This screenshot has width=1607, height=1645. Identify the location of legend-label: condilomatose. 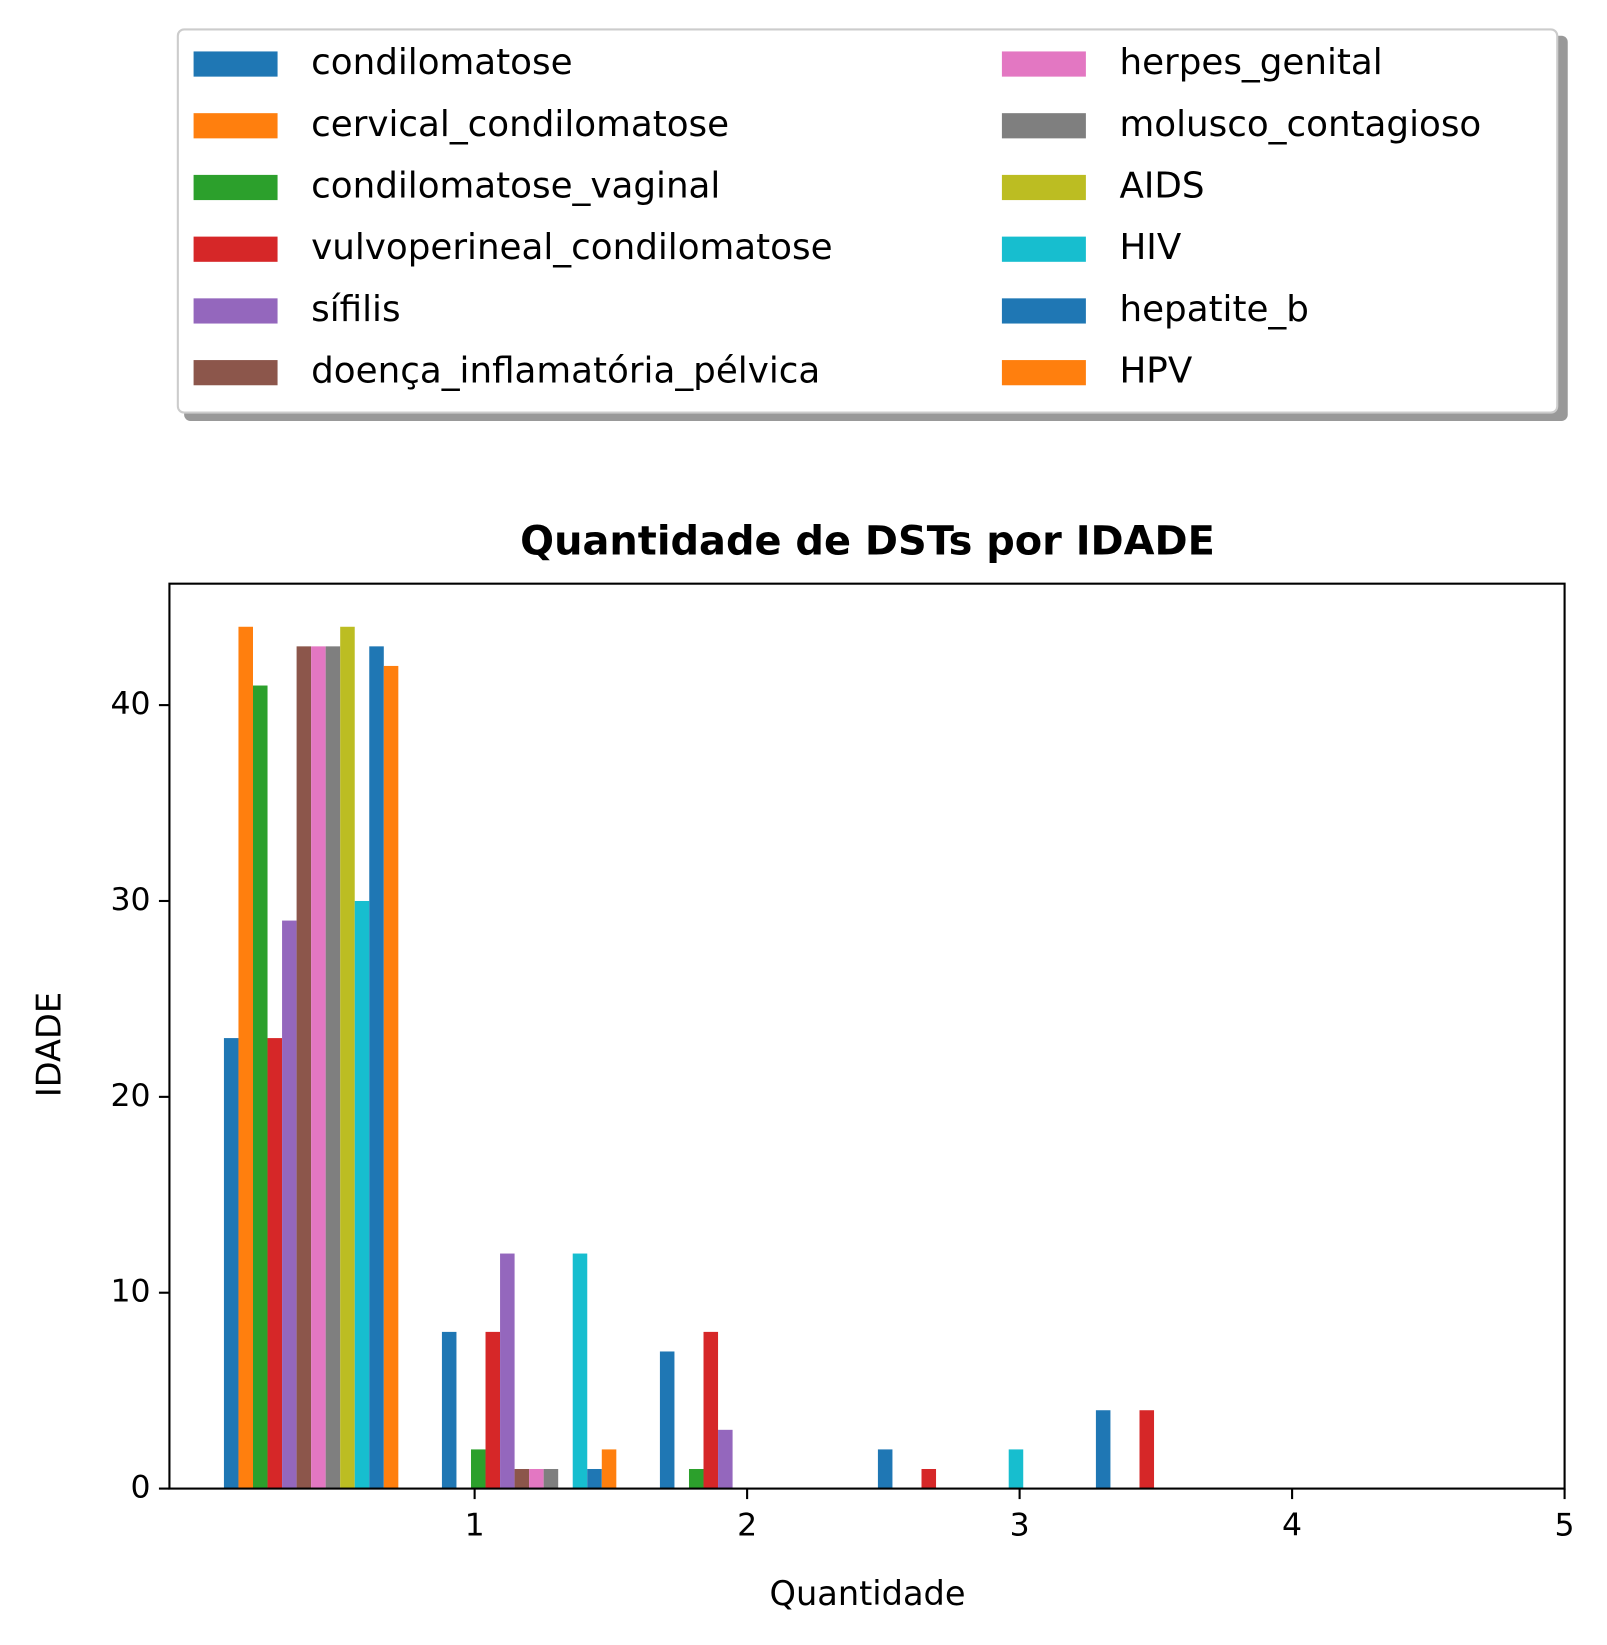
(441, 62).